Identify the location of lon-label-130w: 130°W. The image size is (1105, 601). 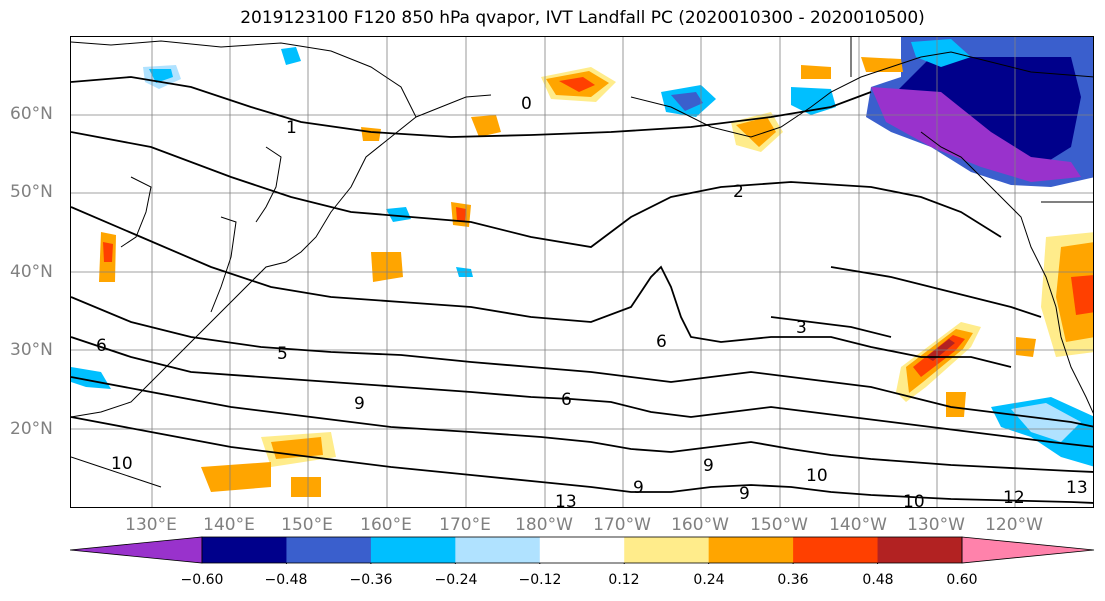
(936, 525).